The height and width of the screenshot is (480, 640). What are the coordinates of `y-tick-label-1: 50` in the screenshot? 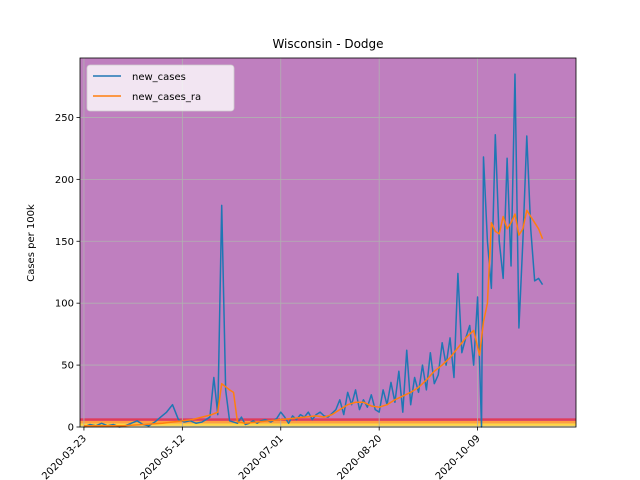 It's located at (67, 366).